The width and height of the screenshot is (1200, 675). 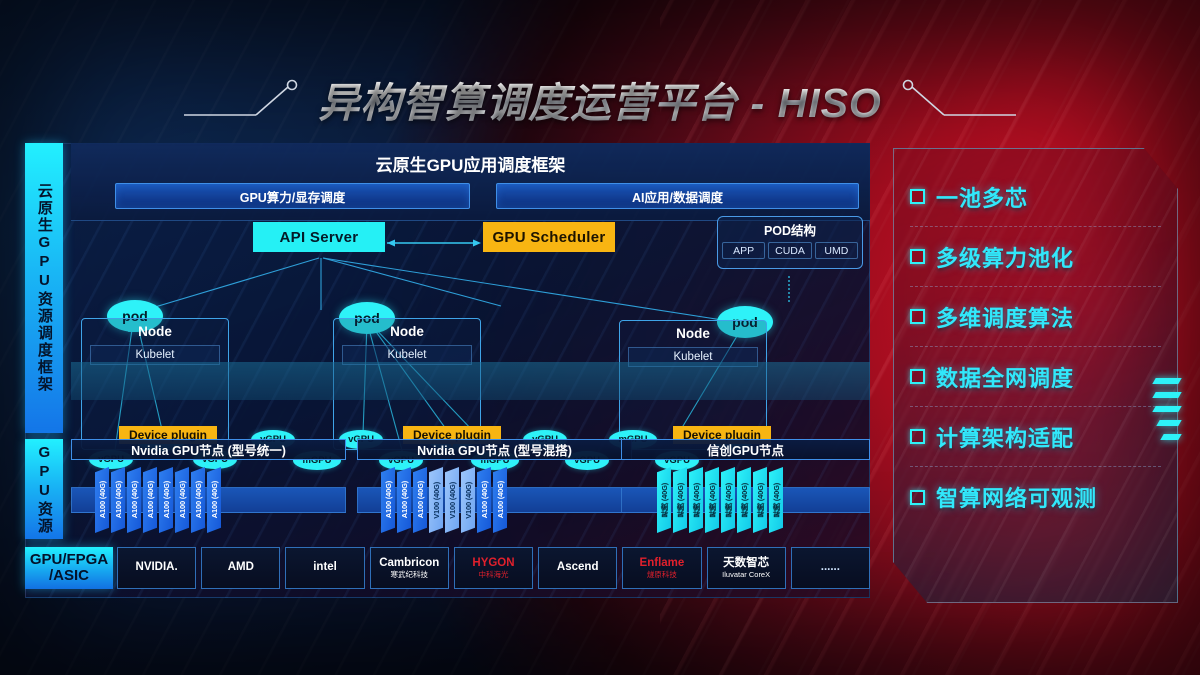 I want to click on vendor-name: HYGON, so click(x=493, y=563).